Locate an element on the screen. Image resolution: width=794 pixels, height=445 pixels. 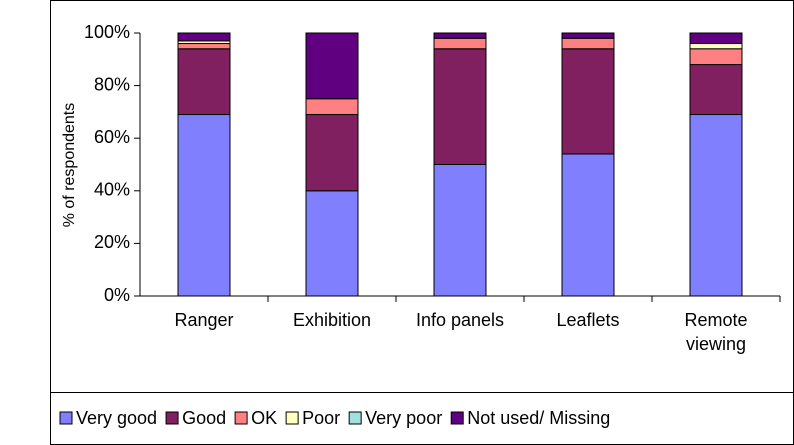
y-tick-label: 80% is located at coordinates (112, 84).